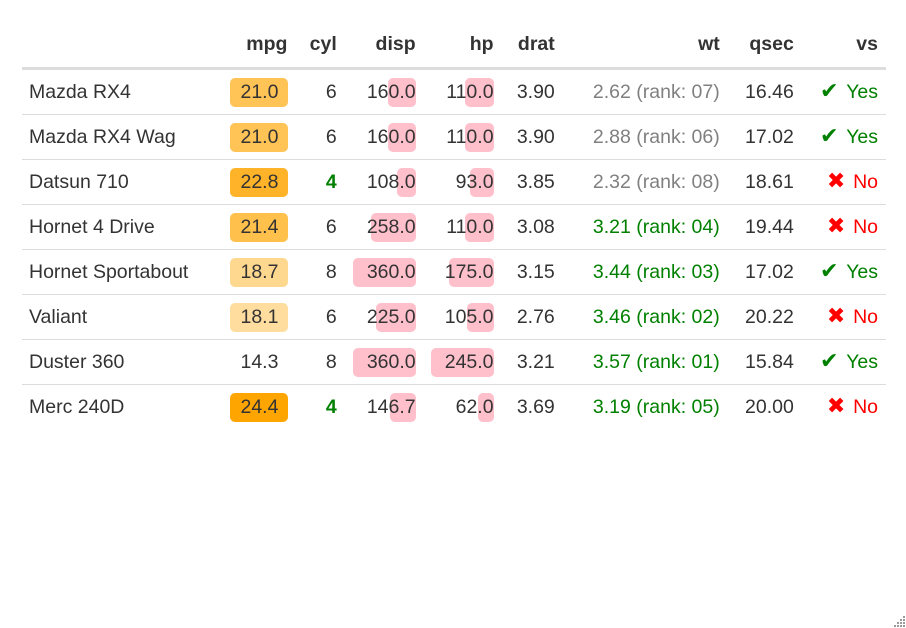 This screenshot has height=628, width=906. I want to click on hp-value: 105.0, so click(469, 316).